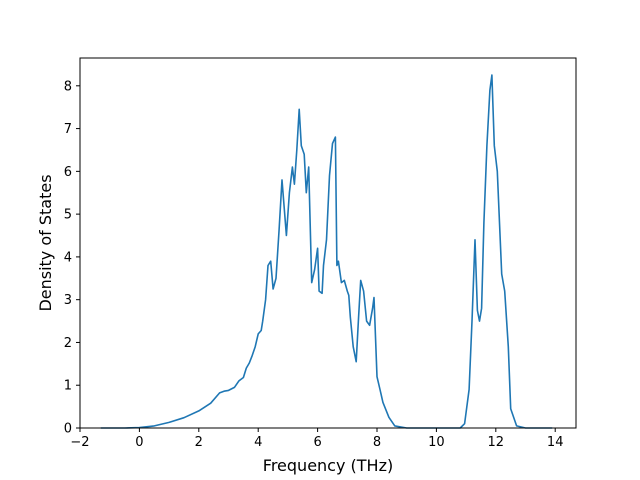 The height and width of the screenshot is (480, 640). Describe the element at coordinates (68, 386) in the screenshot. I see `y-tick-label: 1` at that location.